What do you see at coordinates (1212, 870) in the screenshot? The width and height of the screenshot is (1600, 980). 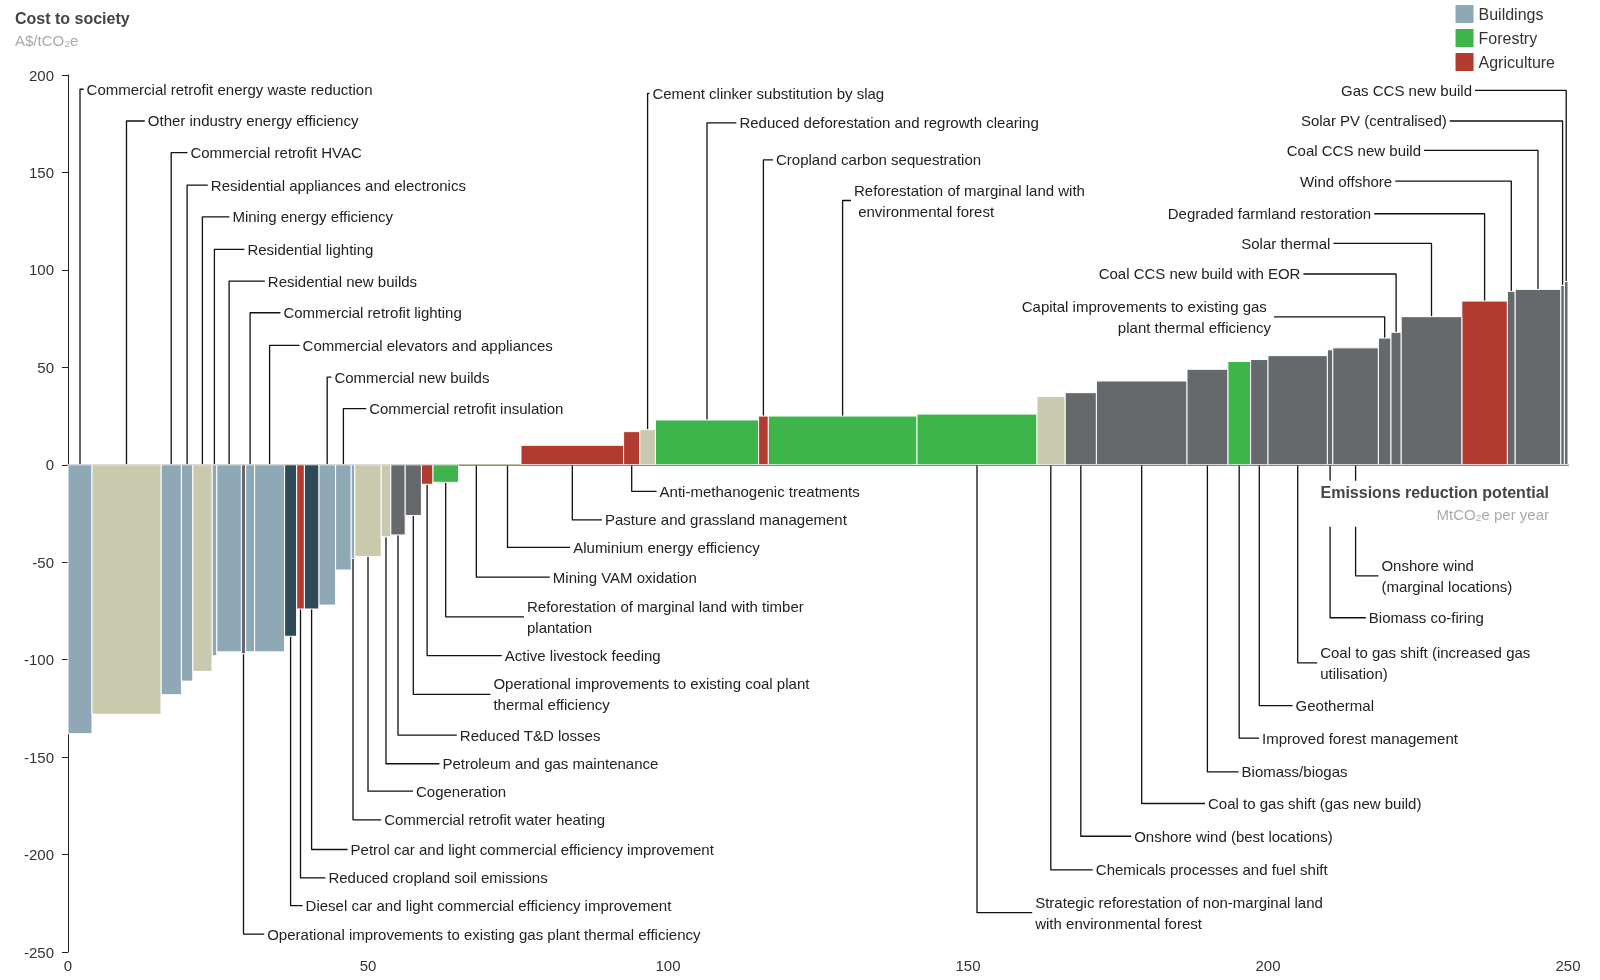 I see `annotation: Chemicals processes and fuel shift` at bounding box center [1212, 870].